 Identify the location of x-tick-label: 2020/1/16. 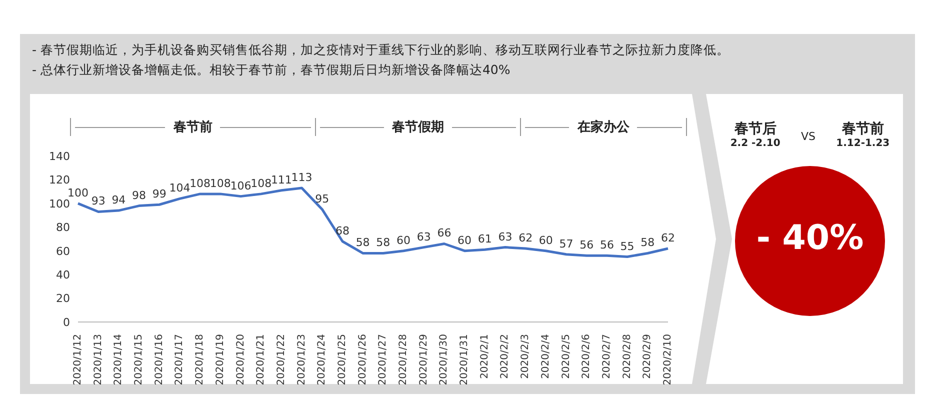
(159, 360).